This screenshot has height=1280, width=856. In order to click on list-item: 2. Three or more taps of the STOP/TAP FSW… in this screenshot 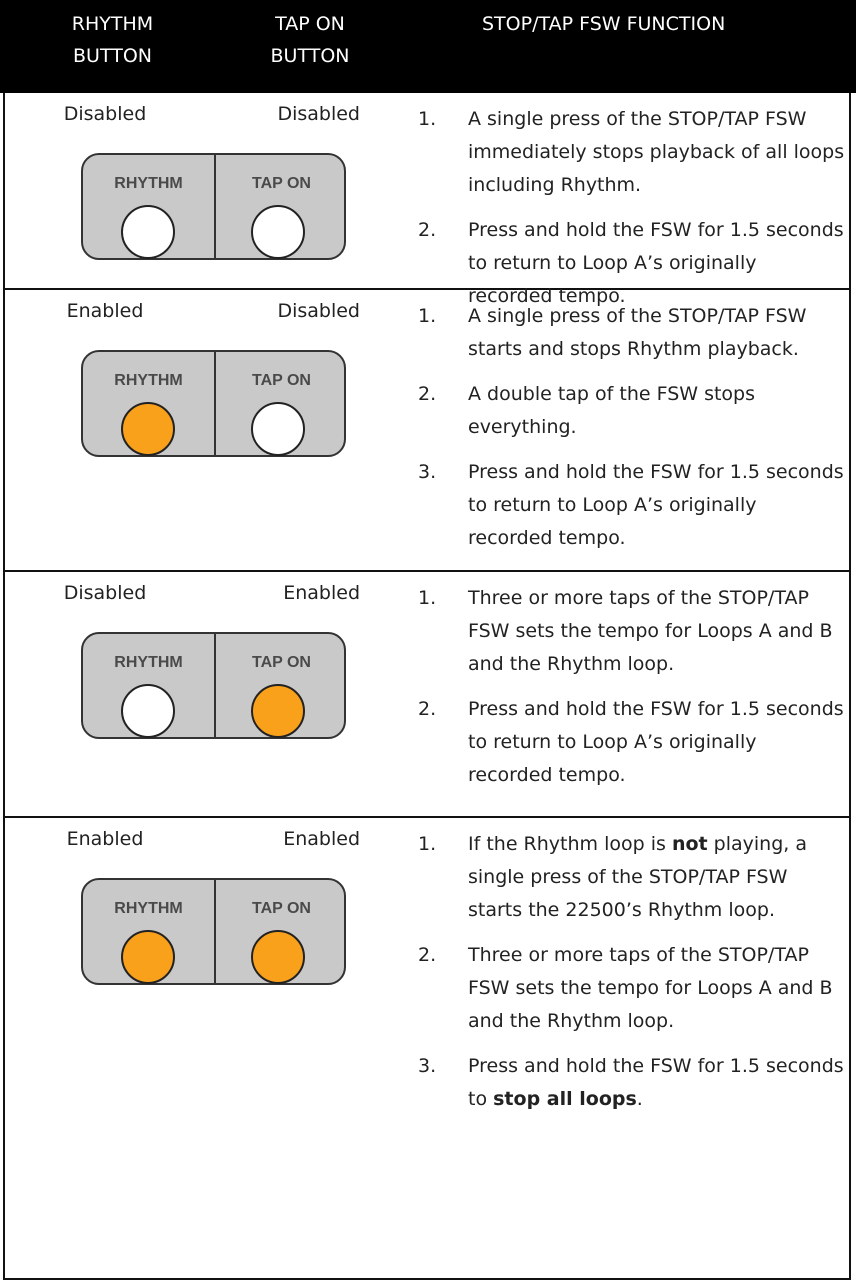, I will do `click(627, 988)`.